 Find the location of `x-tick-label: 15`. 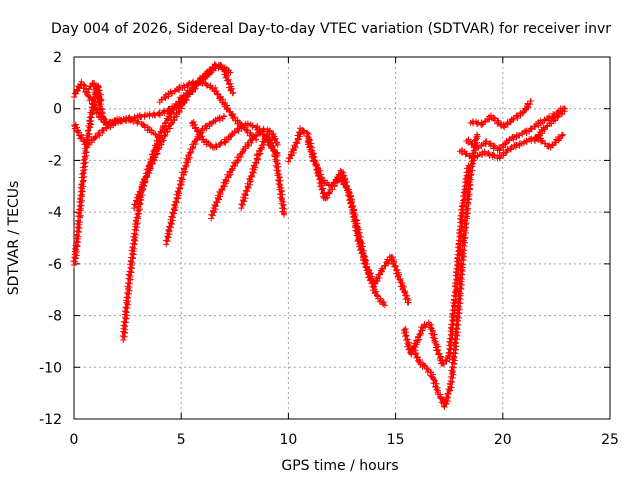

x-tick-label: 15 is located at coordinates (396, 440).